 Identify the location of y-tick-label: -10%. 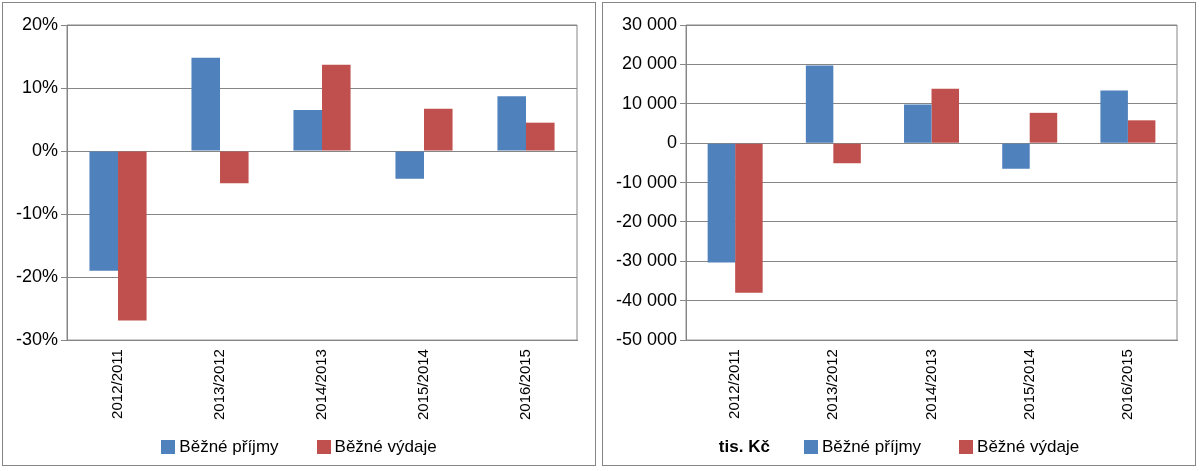
(37, 213).